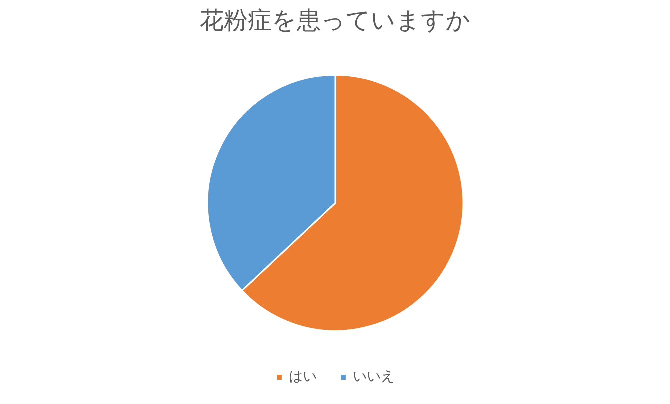 Image resolution: width=670 pixels, height=404 pixels. What do you see at coordinates (335, 21) in the screenshot?
I see `chart-title: 花粉症を患っていますか` at bounding box center [335, 21].